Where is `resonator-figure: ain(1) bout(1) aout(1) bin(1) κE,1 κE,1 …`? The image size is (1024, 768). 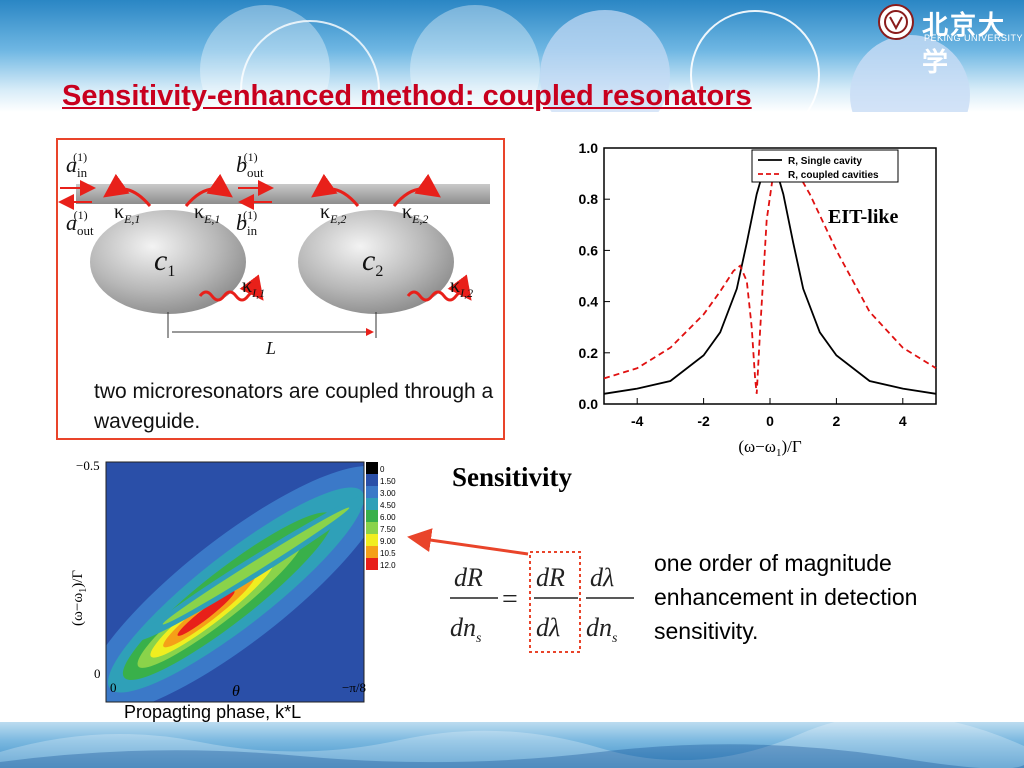
resonator-figure: ain(1) bout(1) aout(1) bin(1) κE,1 κE,1 … is located at coordinates (274, 254).